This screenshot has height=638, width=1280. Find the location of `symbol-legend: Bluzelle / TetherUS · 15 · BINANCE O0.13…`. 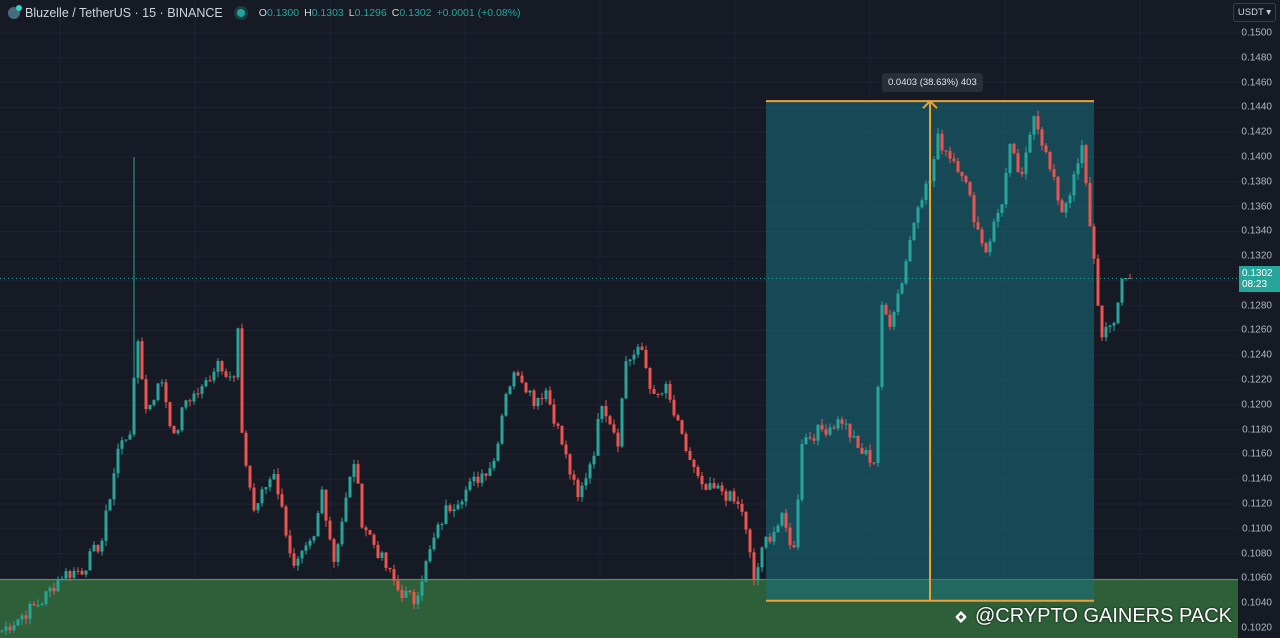

symbol-legend: Bluzelle / TetherUS · 15 · BINANCE O0.13… is located at coordinates (264, 12).